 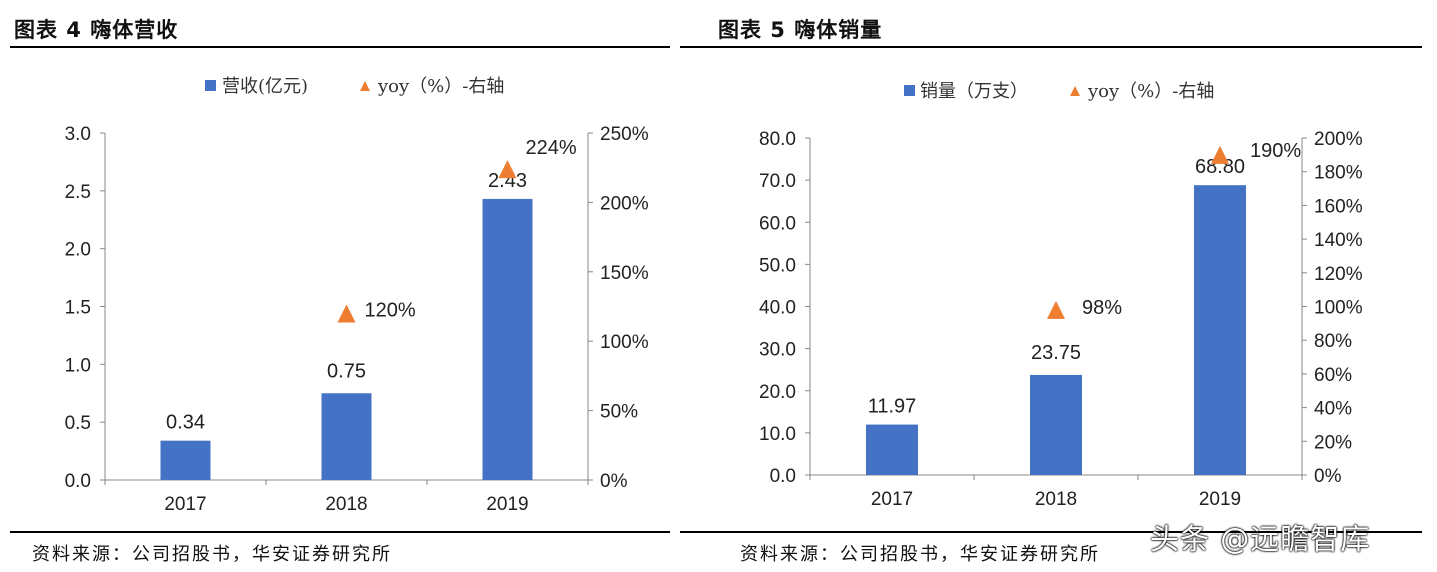 I want to click on panel-title: 图表 5 嗨体销量, so click(x=800, y=30).